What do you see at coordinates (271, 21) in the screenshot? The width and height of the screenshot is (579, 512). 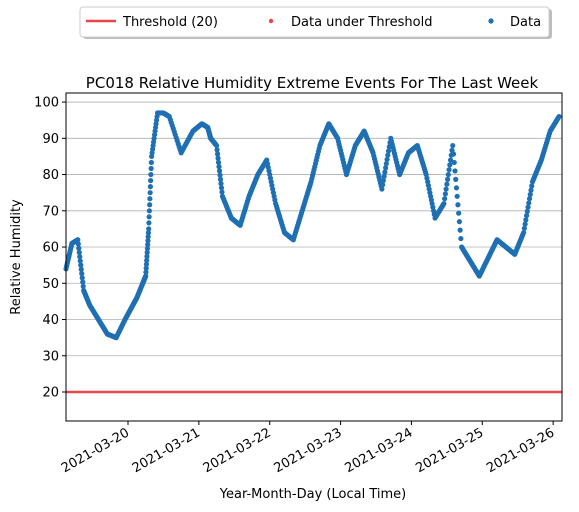 I see `legend-under-swatch` at bounding box center [271, 21].